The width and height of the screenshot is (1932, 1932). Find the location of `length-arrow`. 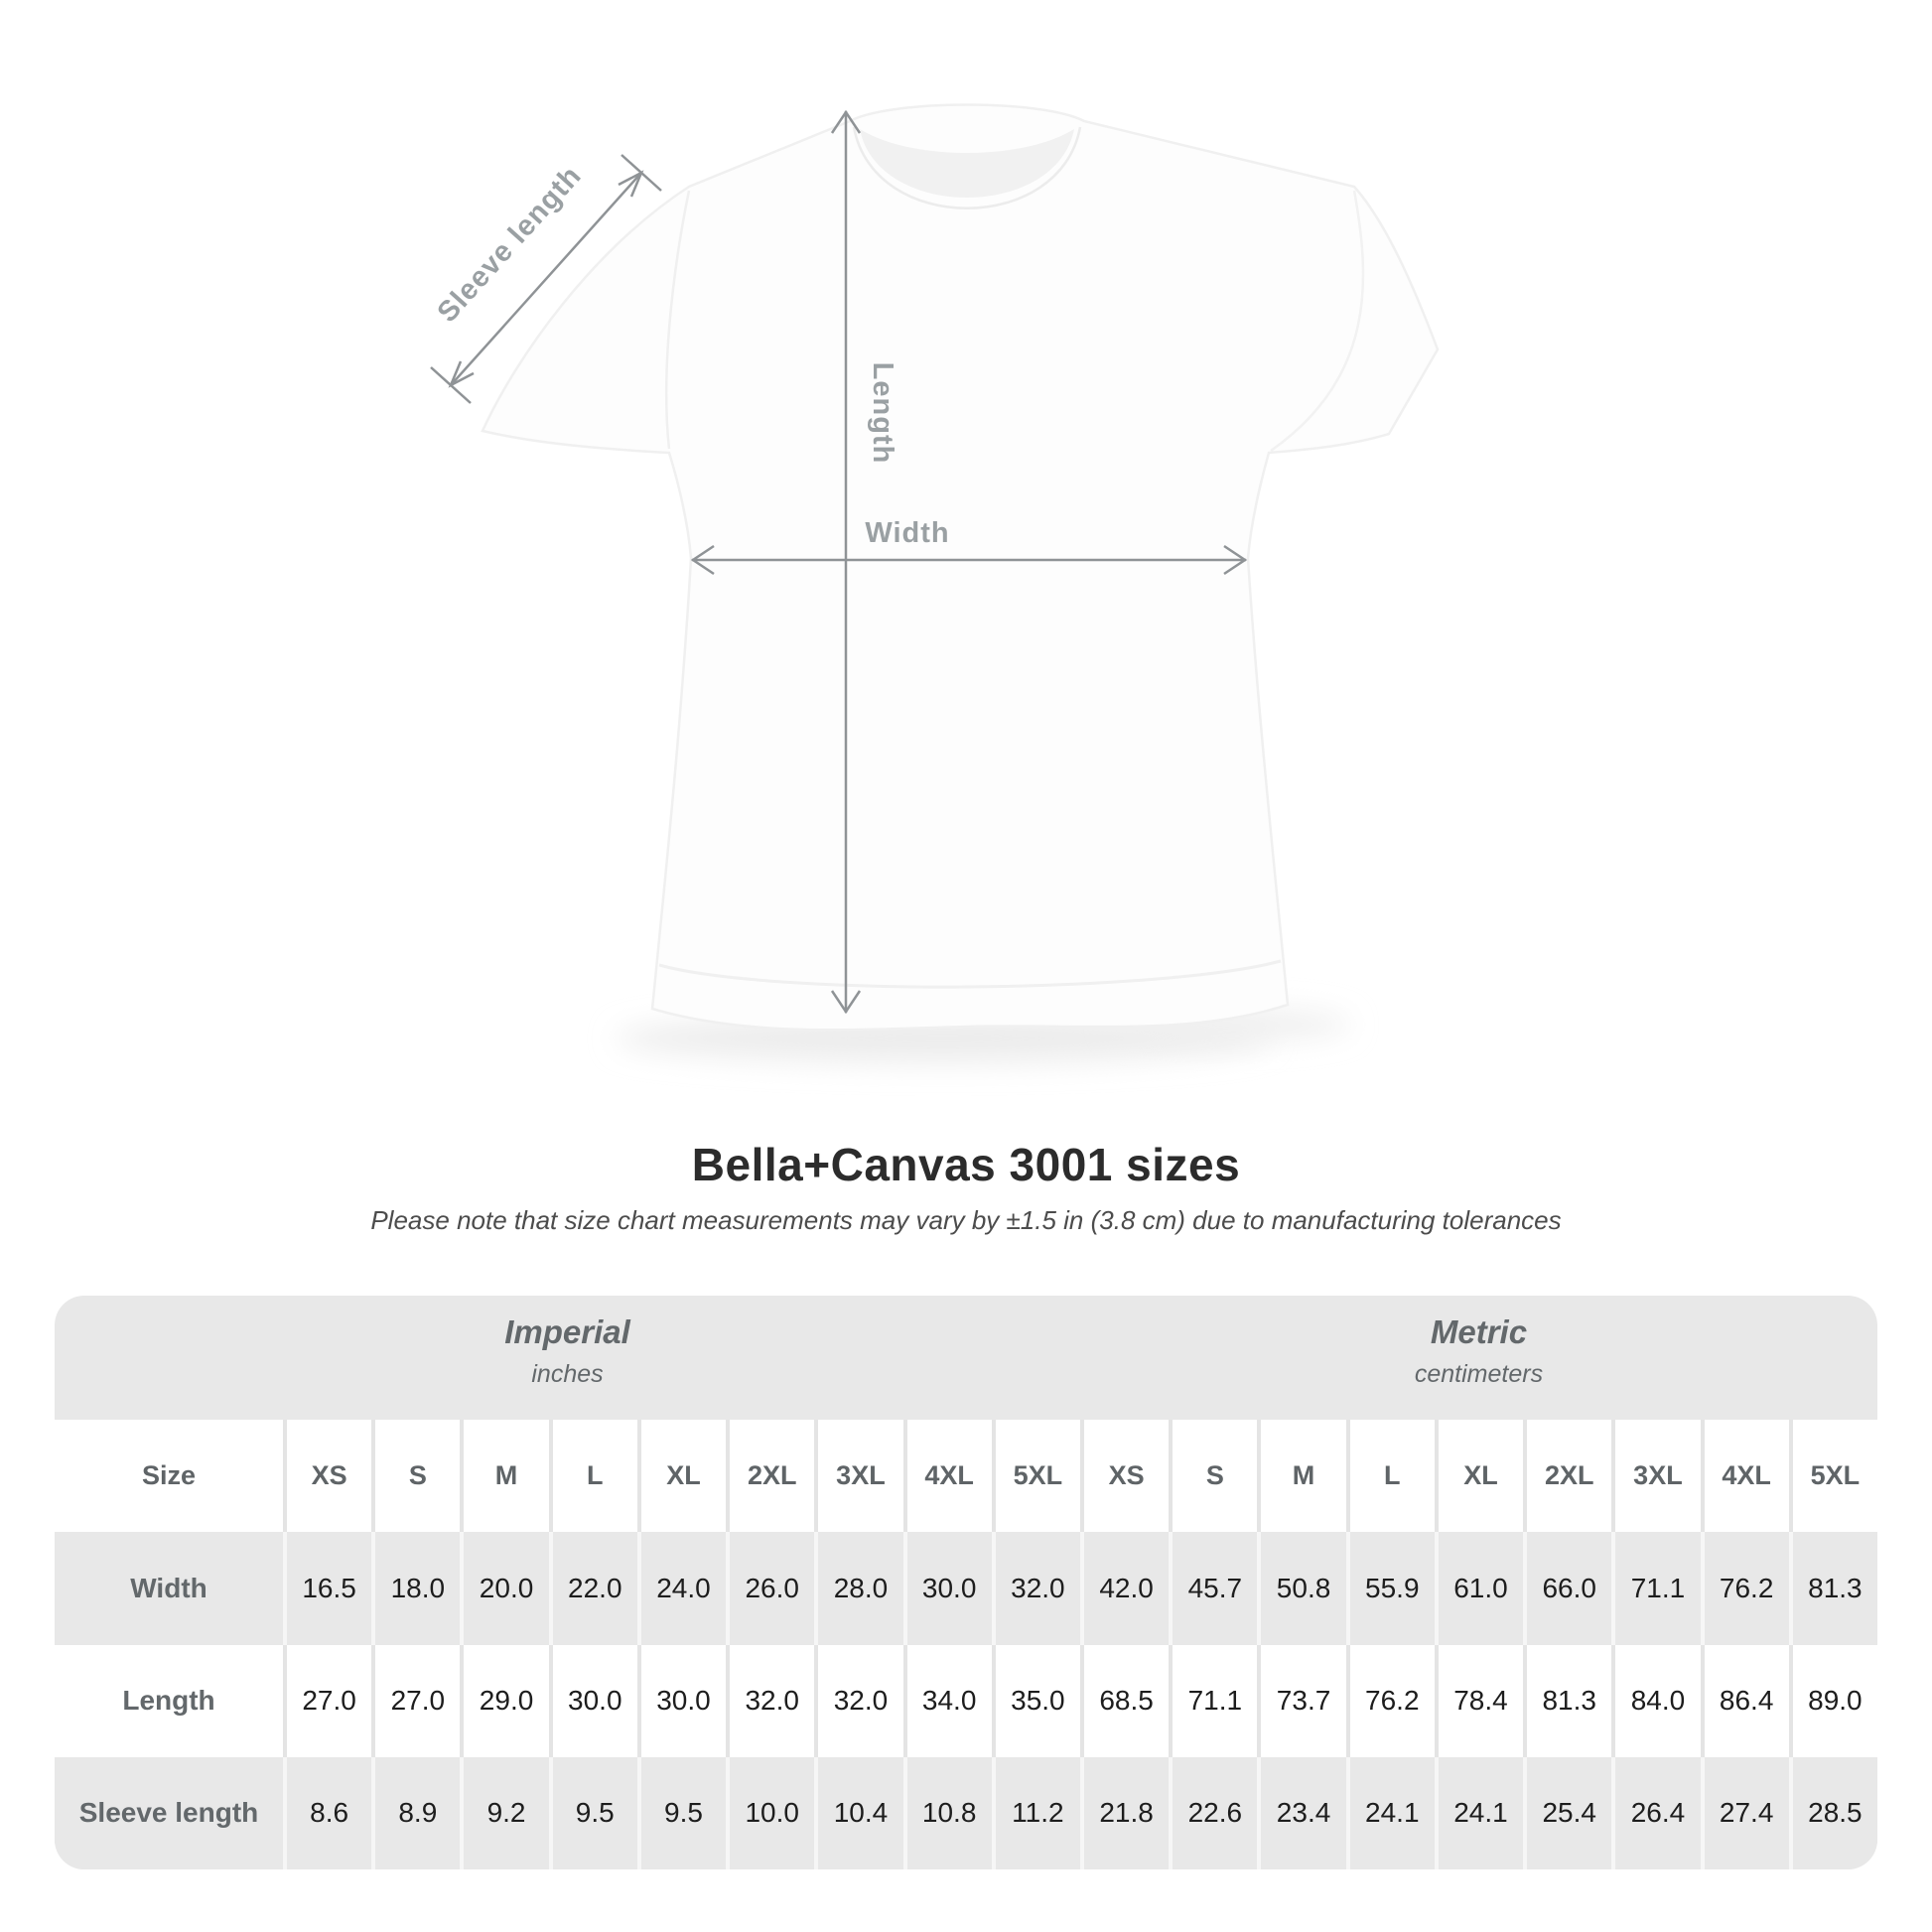

length-arrow is located at coordinates (846, 562).